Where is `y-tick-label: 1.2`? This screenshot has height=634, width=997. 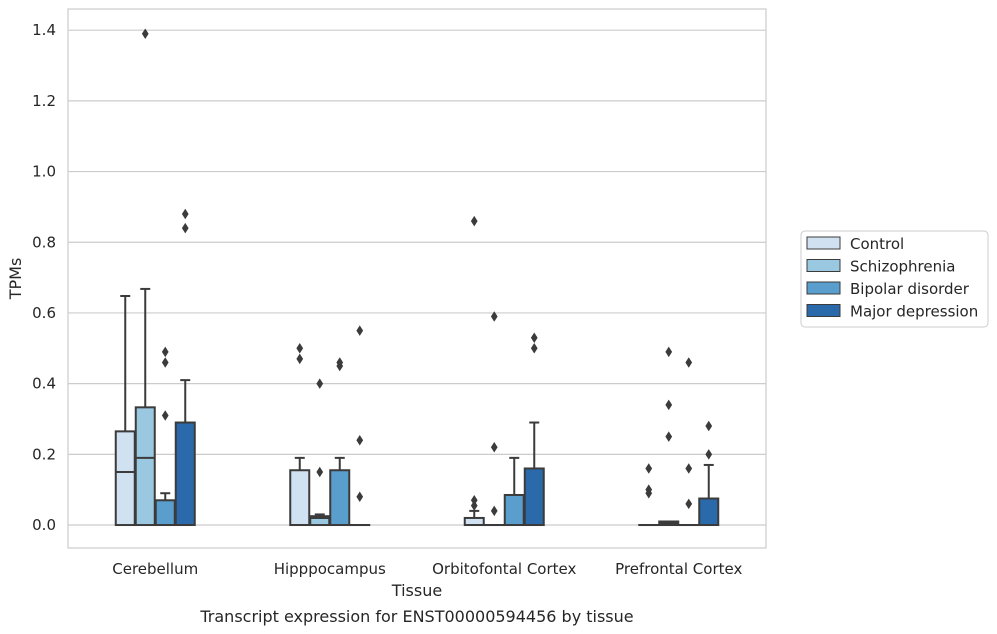 y-tick-label: 1.2 is located at coordinates (44, 101).